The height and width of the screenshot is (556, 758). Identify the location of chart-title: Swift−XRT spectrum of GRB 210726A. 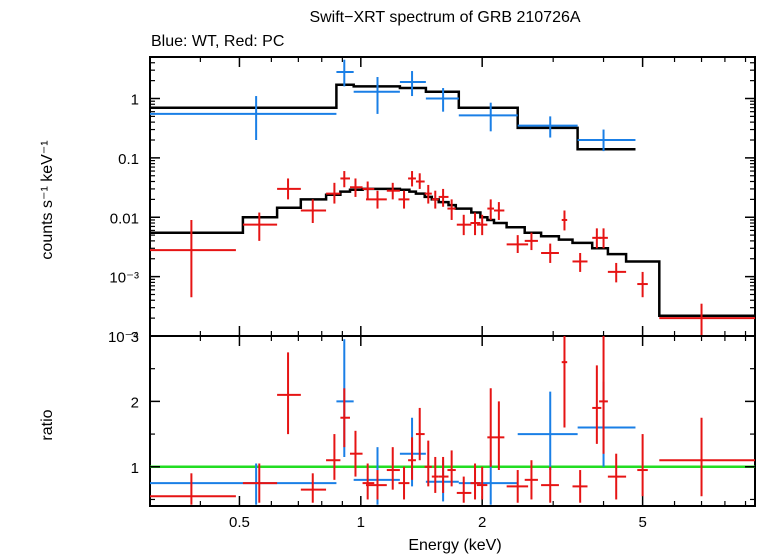
(444, 17).